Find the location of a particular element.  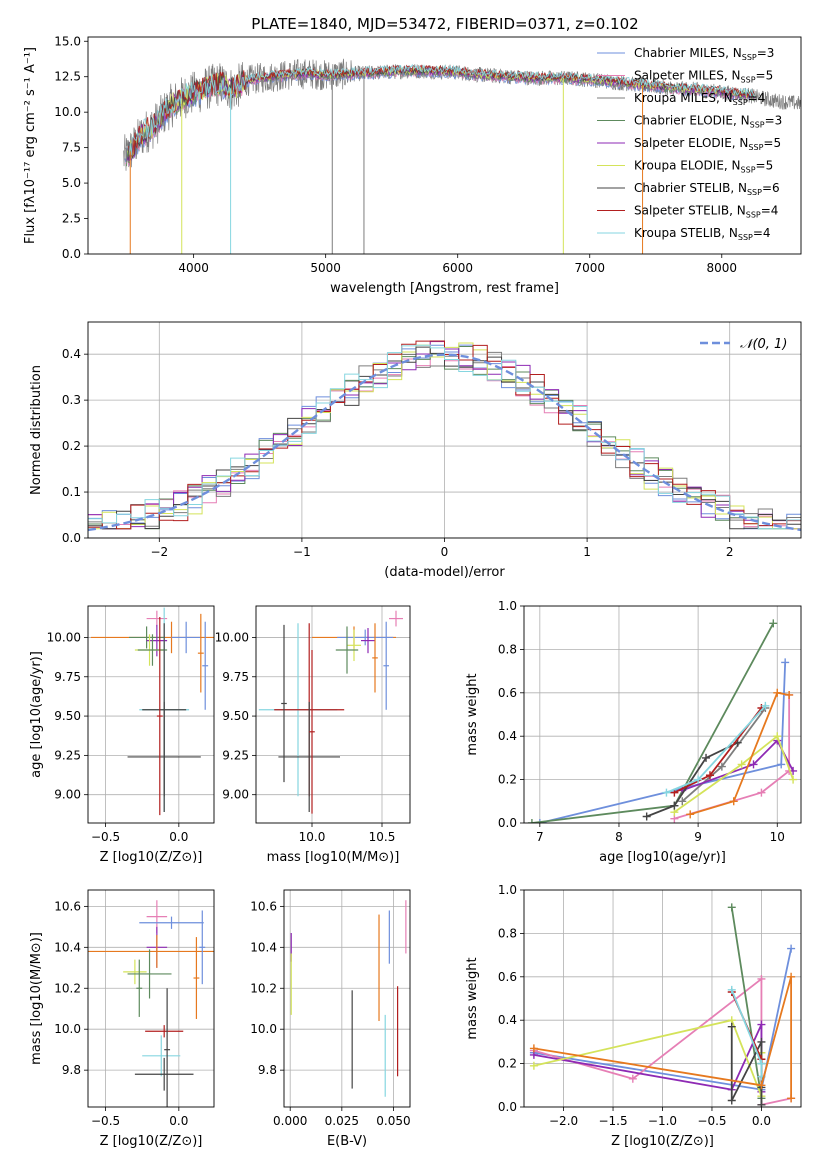

legend-label-suffix: =6 is located at coordinates (771, 188).